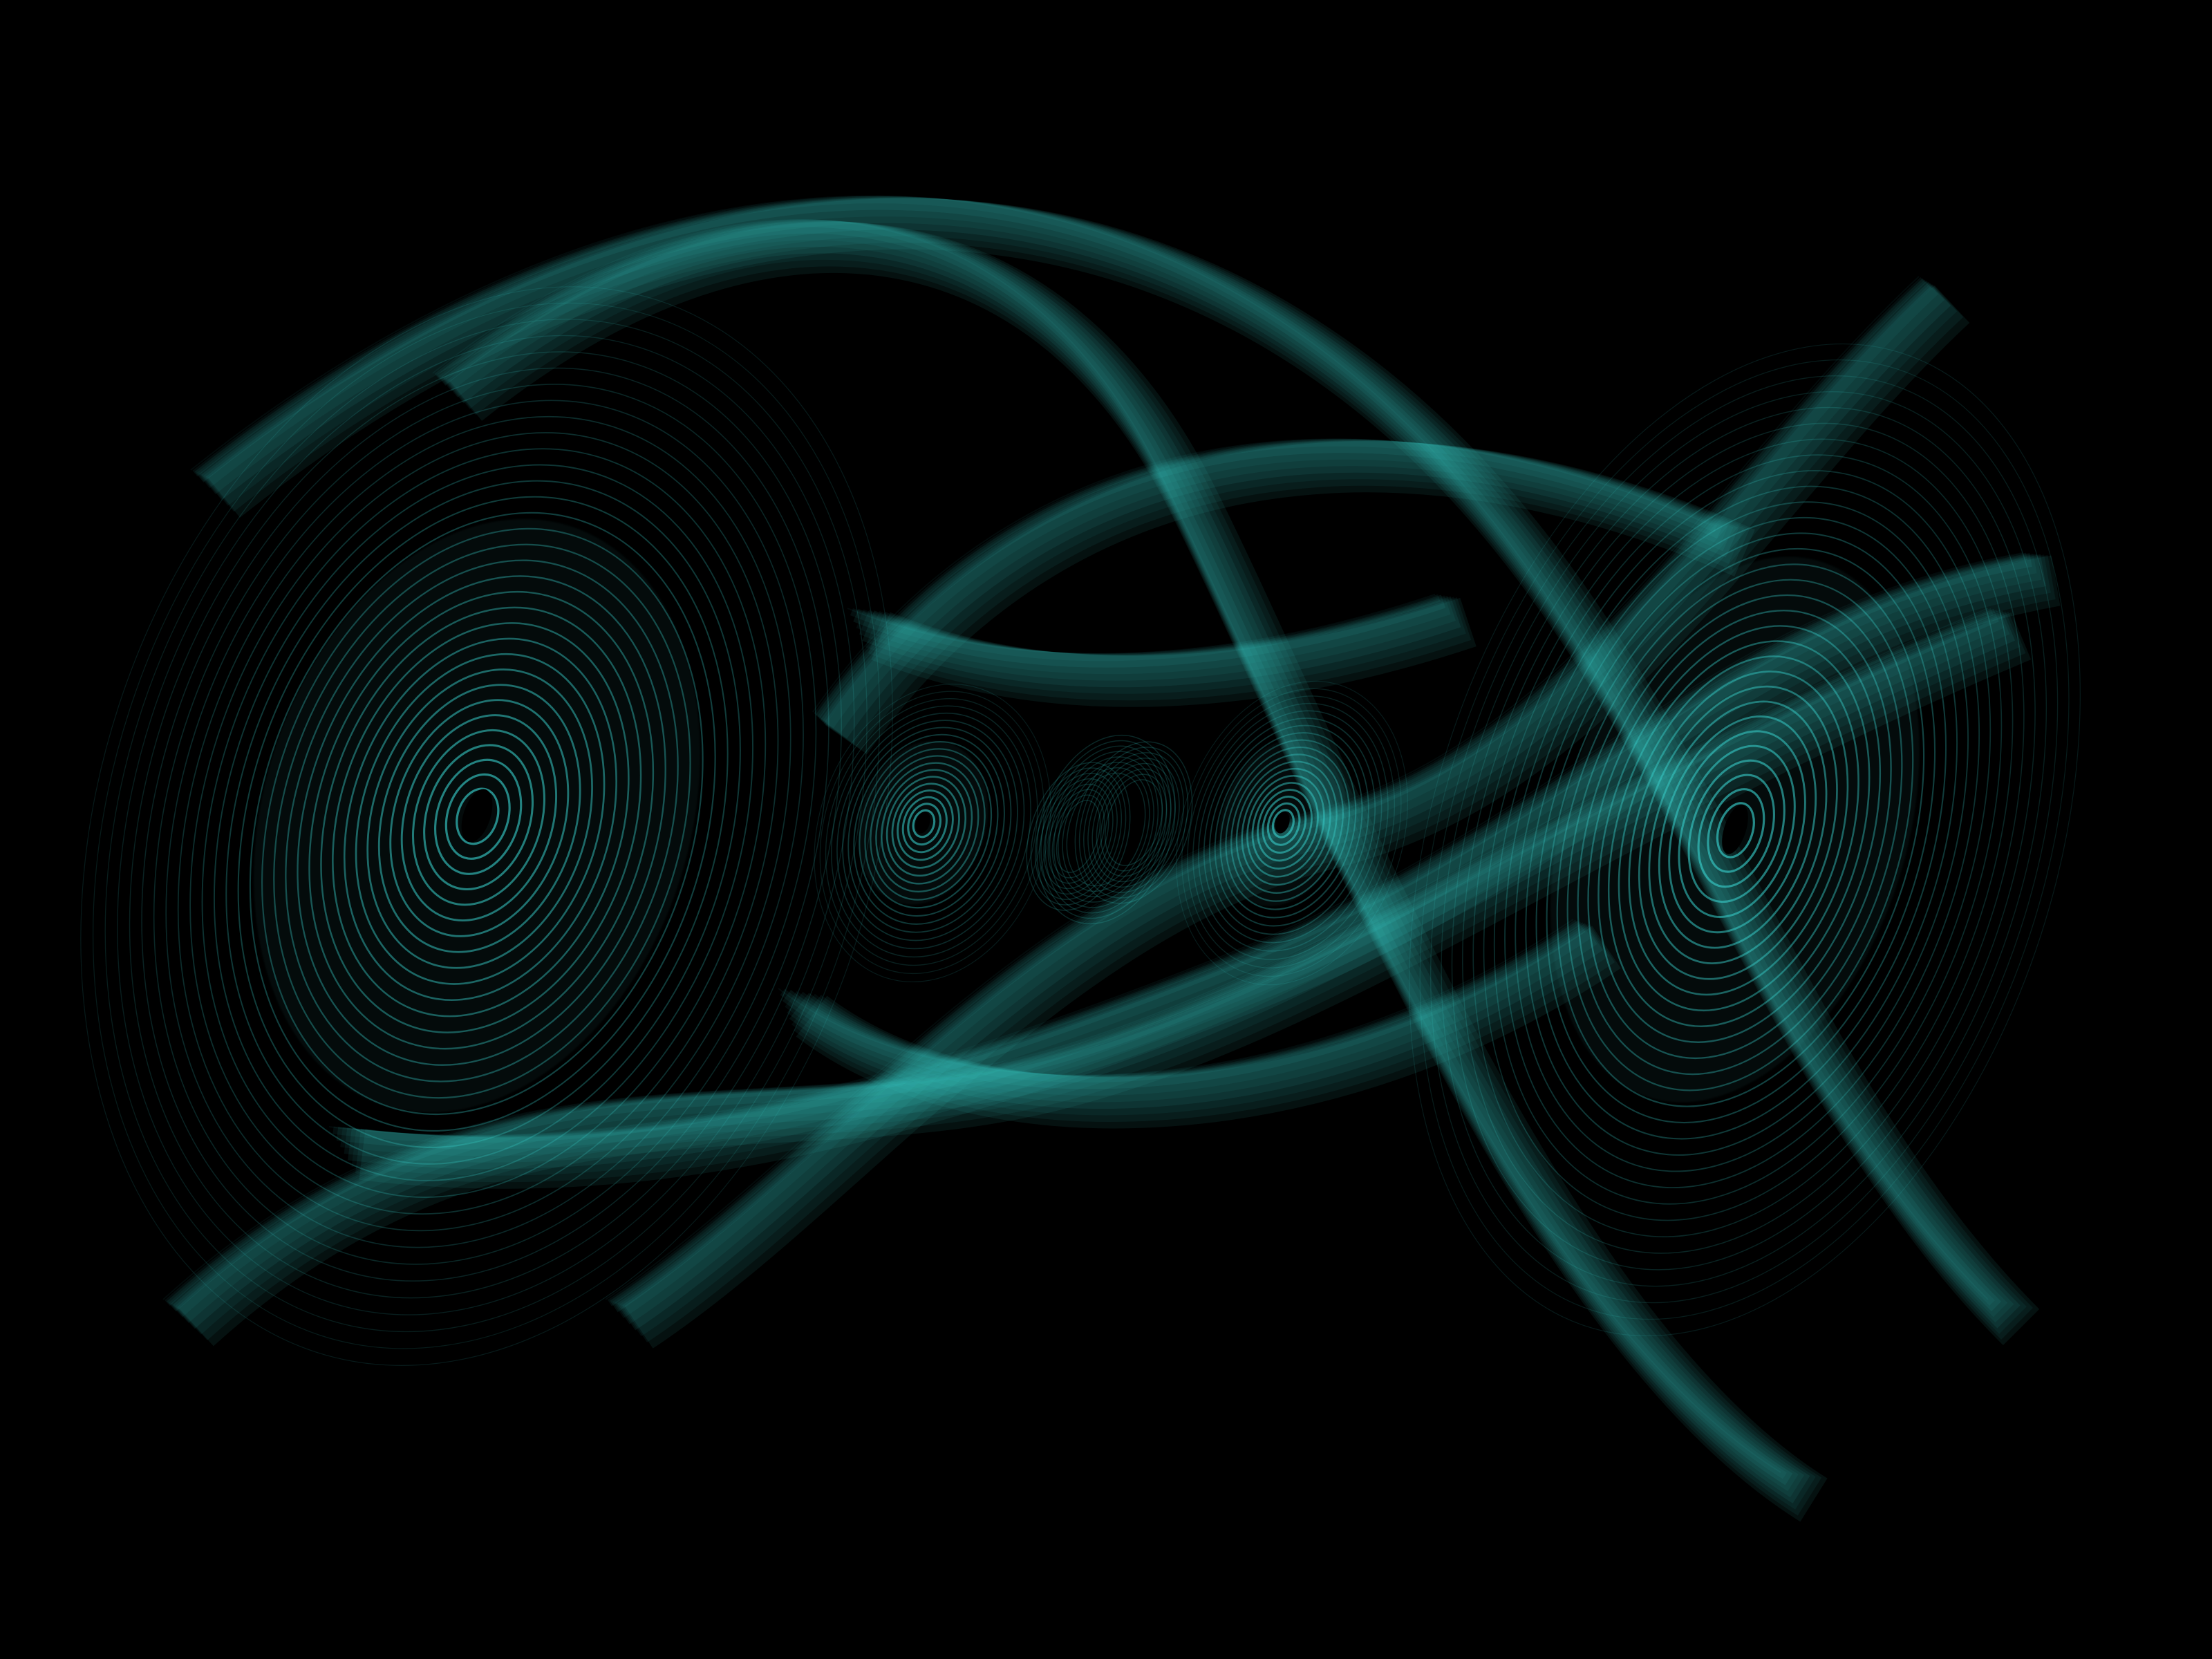 Image resolution: width=2212 pixels, height=1659 pixels. I want to click on vortex-inner-left, so click(932, 833).